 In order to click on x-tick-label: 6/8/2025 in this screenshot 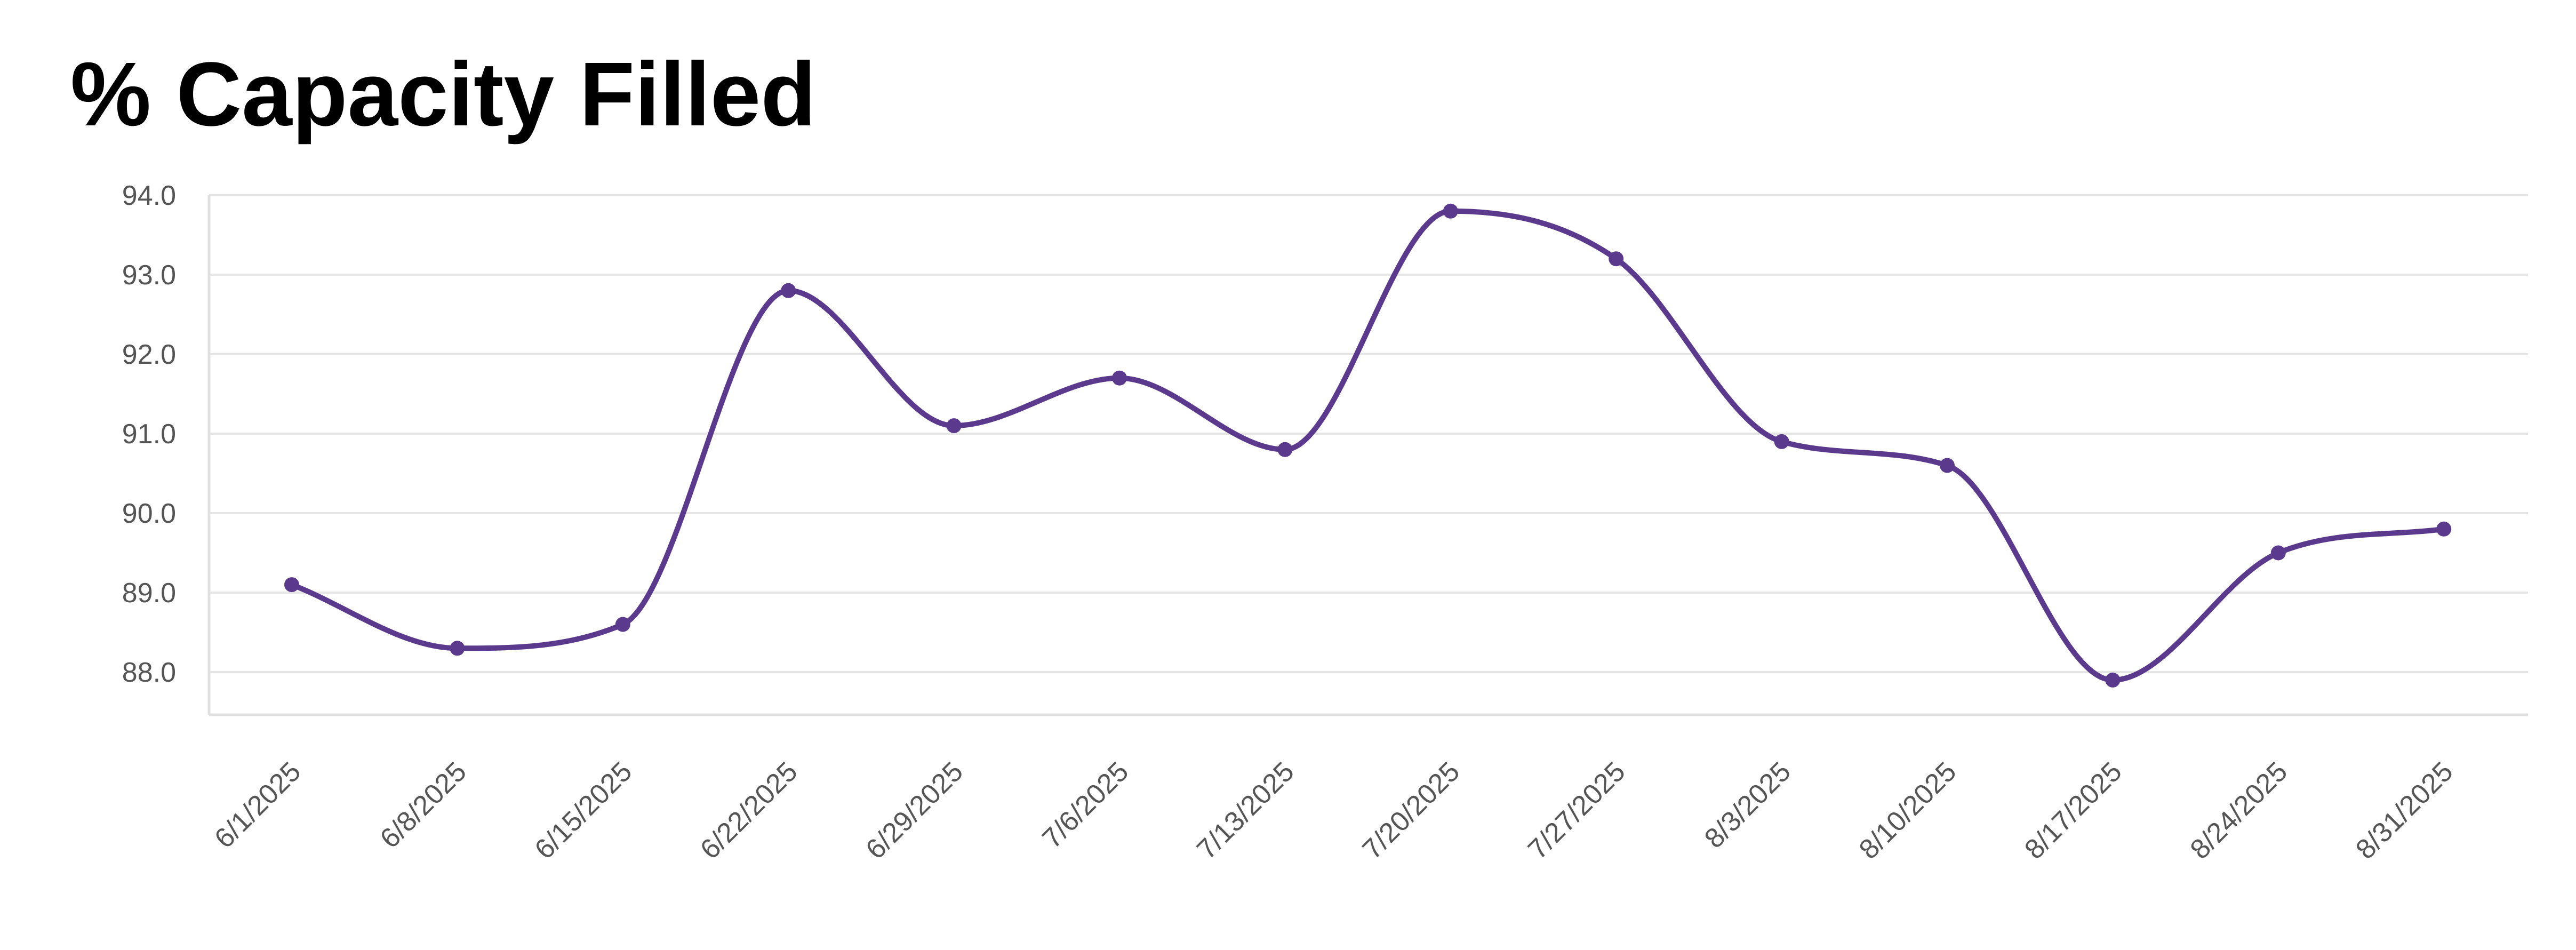, I will do `click(423, 805)`.